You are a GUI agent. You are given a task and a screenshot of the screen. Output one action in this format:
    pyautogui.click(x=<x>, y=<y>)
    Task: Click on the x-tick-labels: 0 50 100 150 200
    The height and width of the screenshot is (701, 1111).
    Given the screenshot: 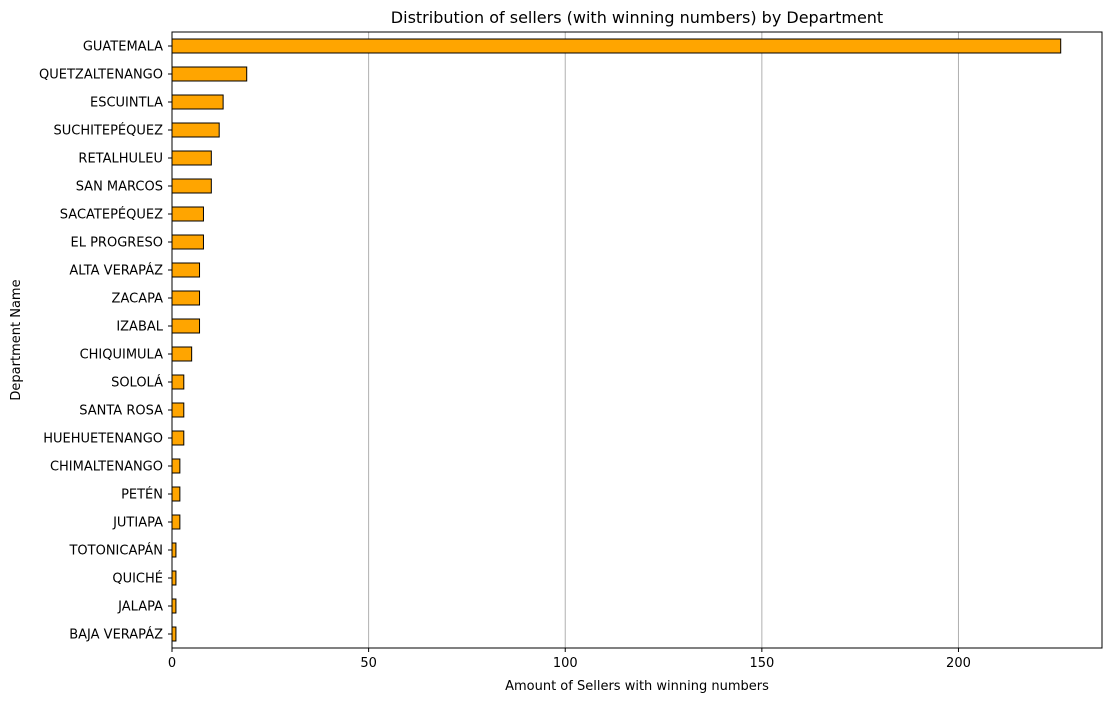 What is the action you would take?
    pyautogui.click(x=569, y=663)
    